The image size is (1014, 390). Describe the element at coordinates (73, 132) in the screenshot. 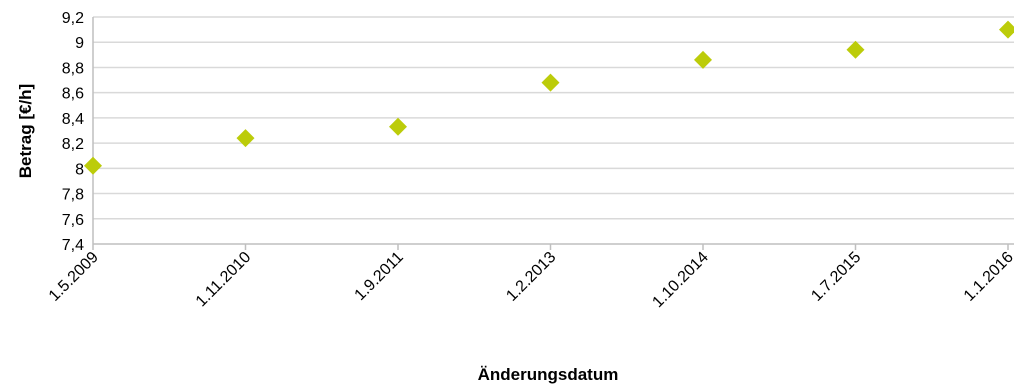

I see `y-tick-labels: 7,4 7,6 7,8 8 8,2 8,4 8,6 8,8 9 9,2` at that location.